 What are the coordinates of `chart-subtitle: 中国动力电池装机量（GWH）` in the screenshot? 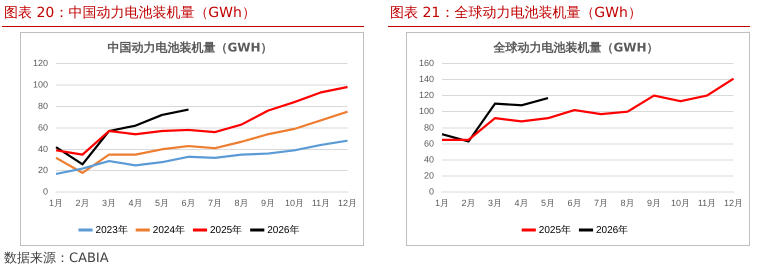 It's located at (190, 47).